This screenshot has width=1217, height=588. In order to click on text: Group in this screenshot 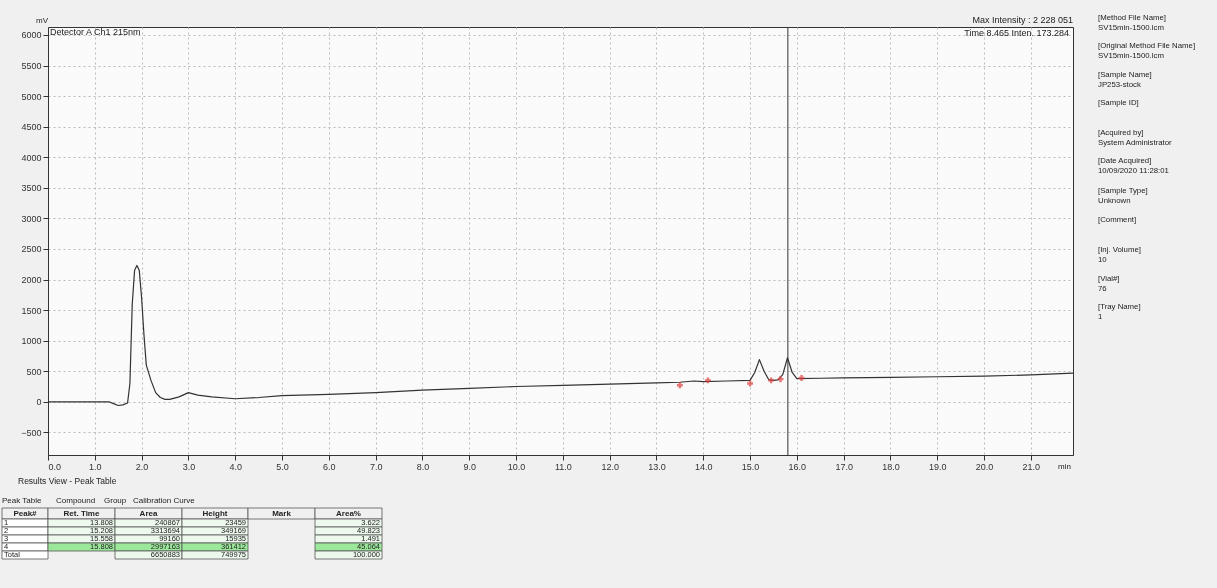, I will do `click(115, 500)`.